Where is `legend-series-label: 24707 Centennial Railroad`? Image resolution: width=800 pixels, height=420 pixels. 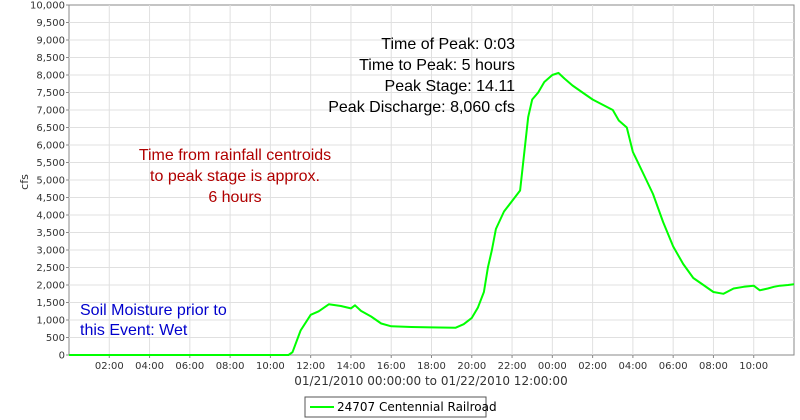
legend-series-label: 24707 Centennial Railroad is located at coordinates (417, 407).